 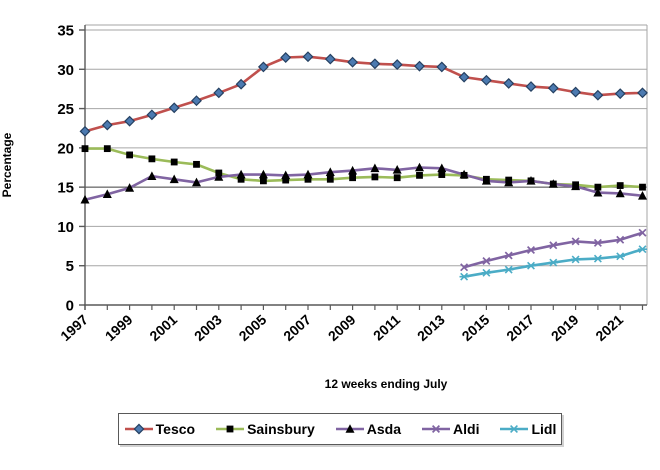 What do you see at coordinates (119, 327) in the screenshot?
I see `x-tick-label-1999: 1999` at bounding box center [119, 327].